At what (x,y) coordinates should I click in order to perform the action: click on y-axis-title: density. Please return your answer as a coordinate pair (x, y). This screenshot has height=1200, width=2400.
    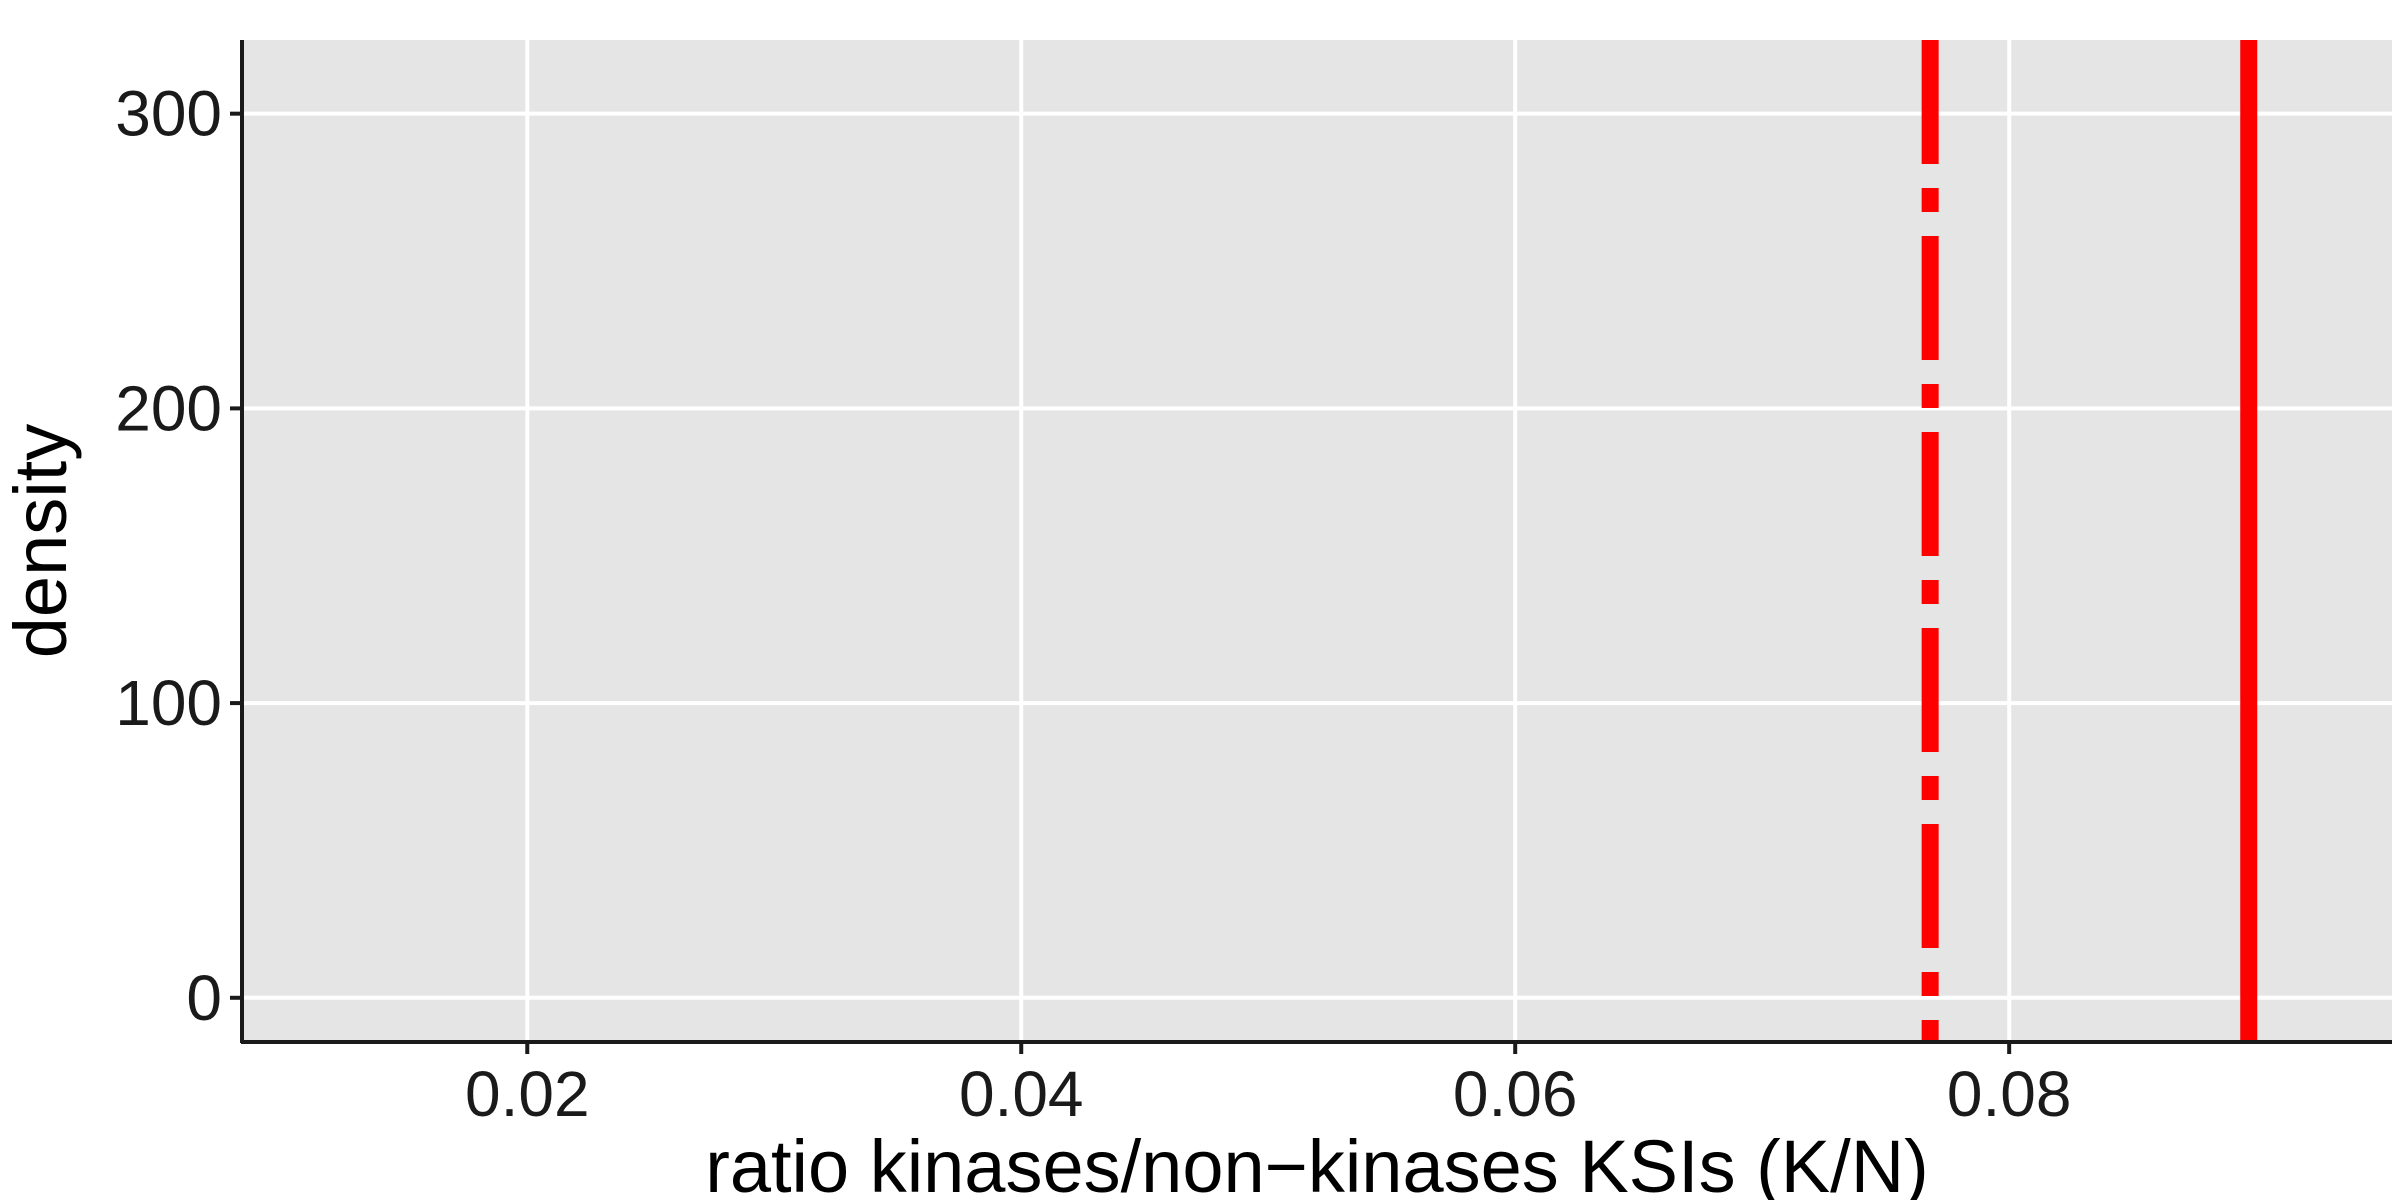
    Looking at the image, I should click on (41, 541).